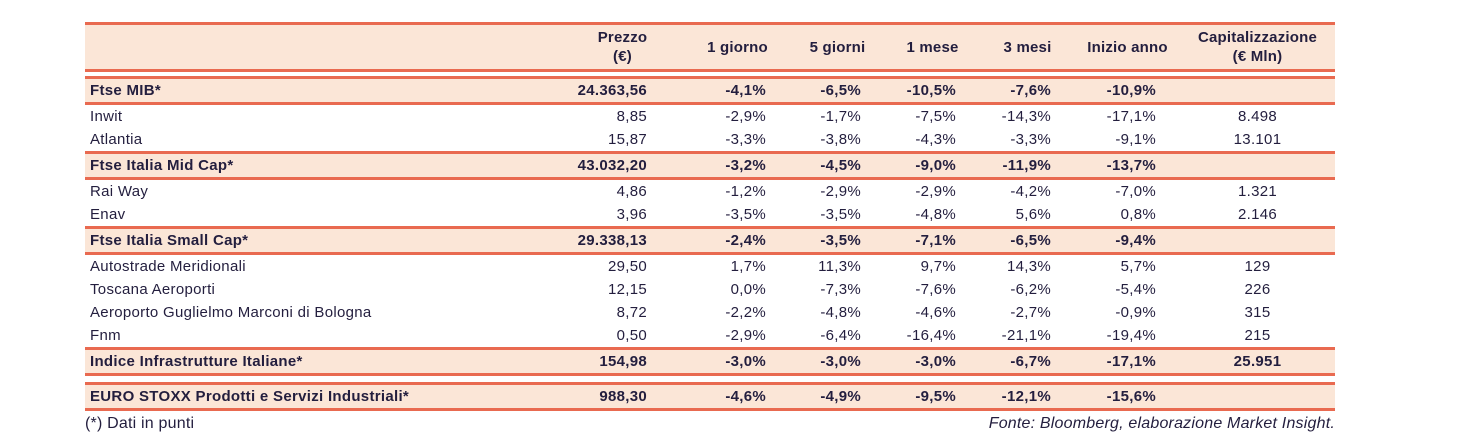  I want to click on column-header-capitalizzazione: Capitalizzazione (€ Mln), so click(1257, 47).